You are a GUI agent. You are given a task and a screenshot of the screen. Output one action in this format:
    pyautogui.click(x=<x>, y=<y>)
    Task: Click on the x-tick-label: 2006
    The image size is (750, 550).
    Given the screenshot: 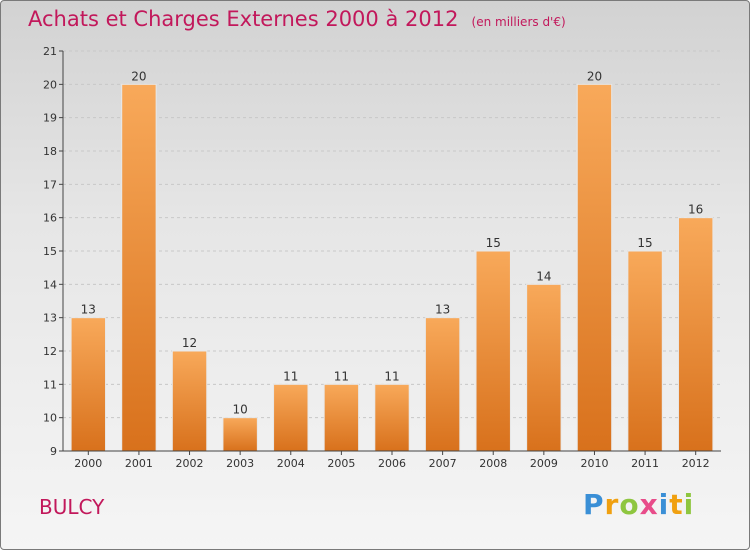 What is the action you would take?
    pyautogui.click(x=392, y=463)
    